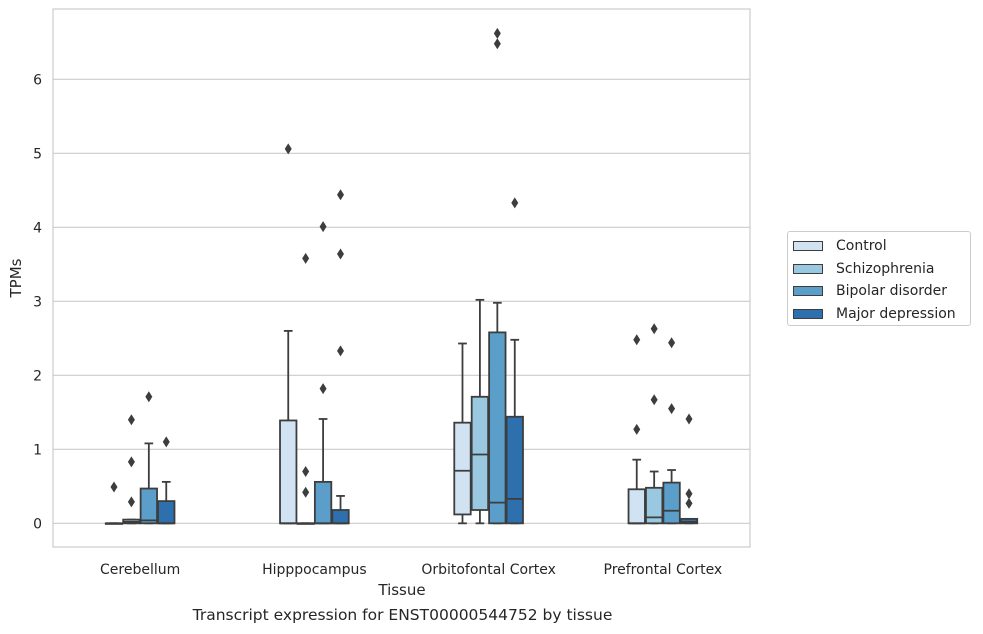 The image size is (983, 634). I want to click on box-group-cerebellum-major-depression, so click(166, 480).